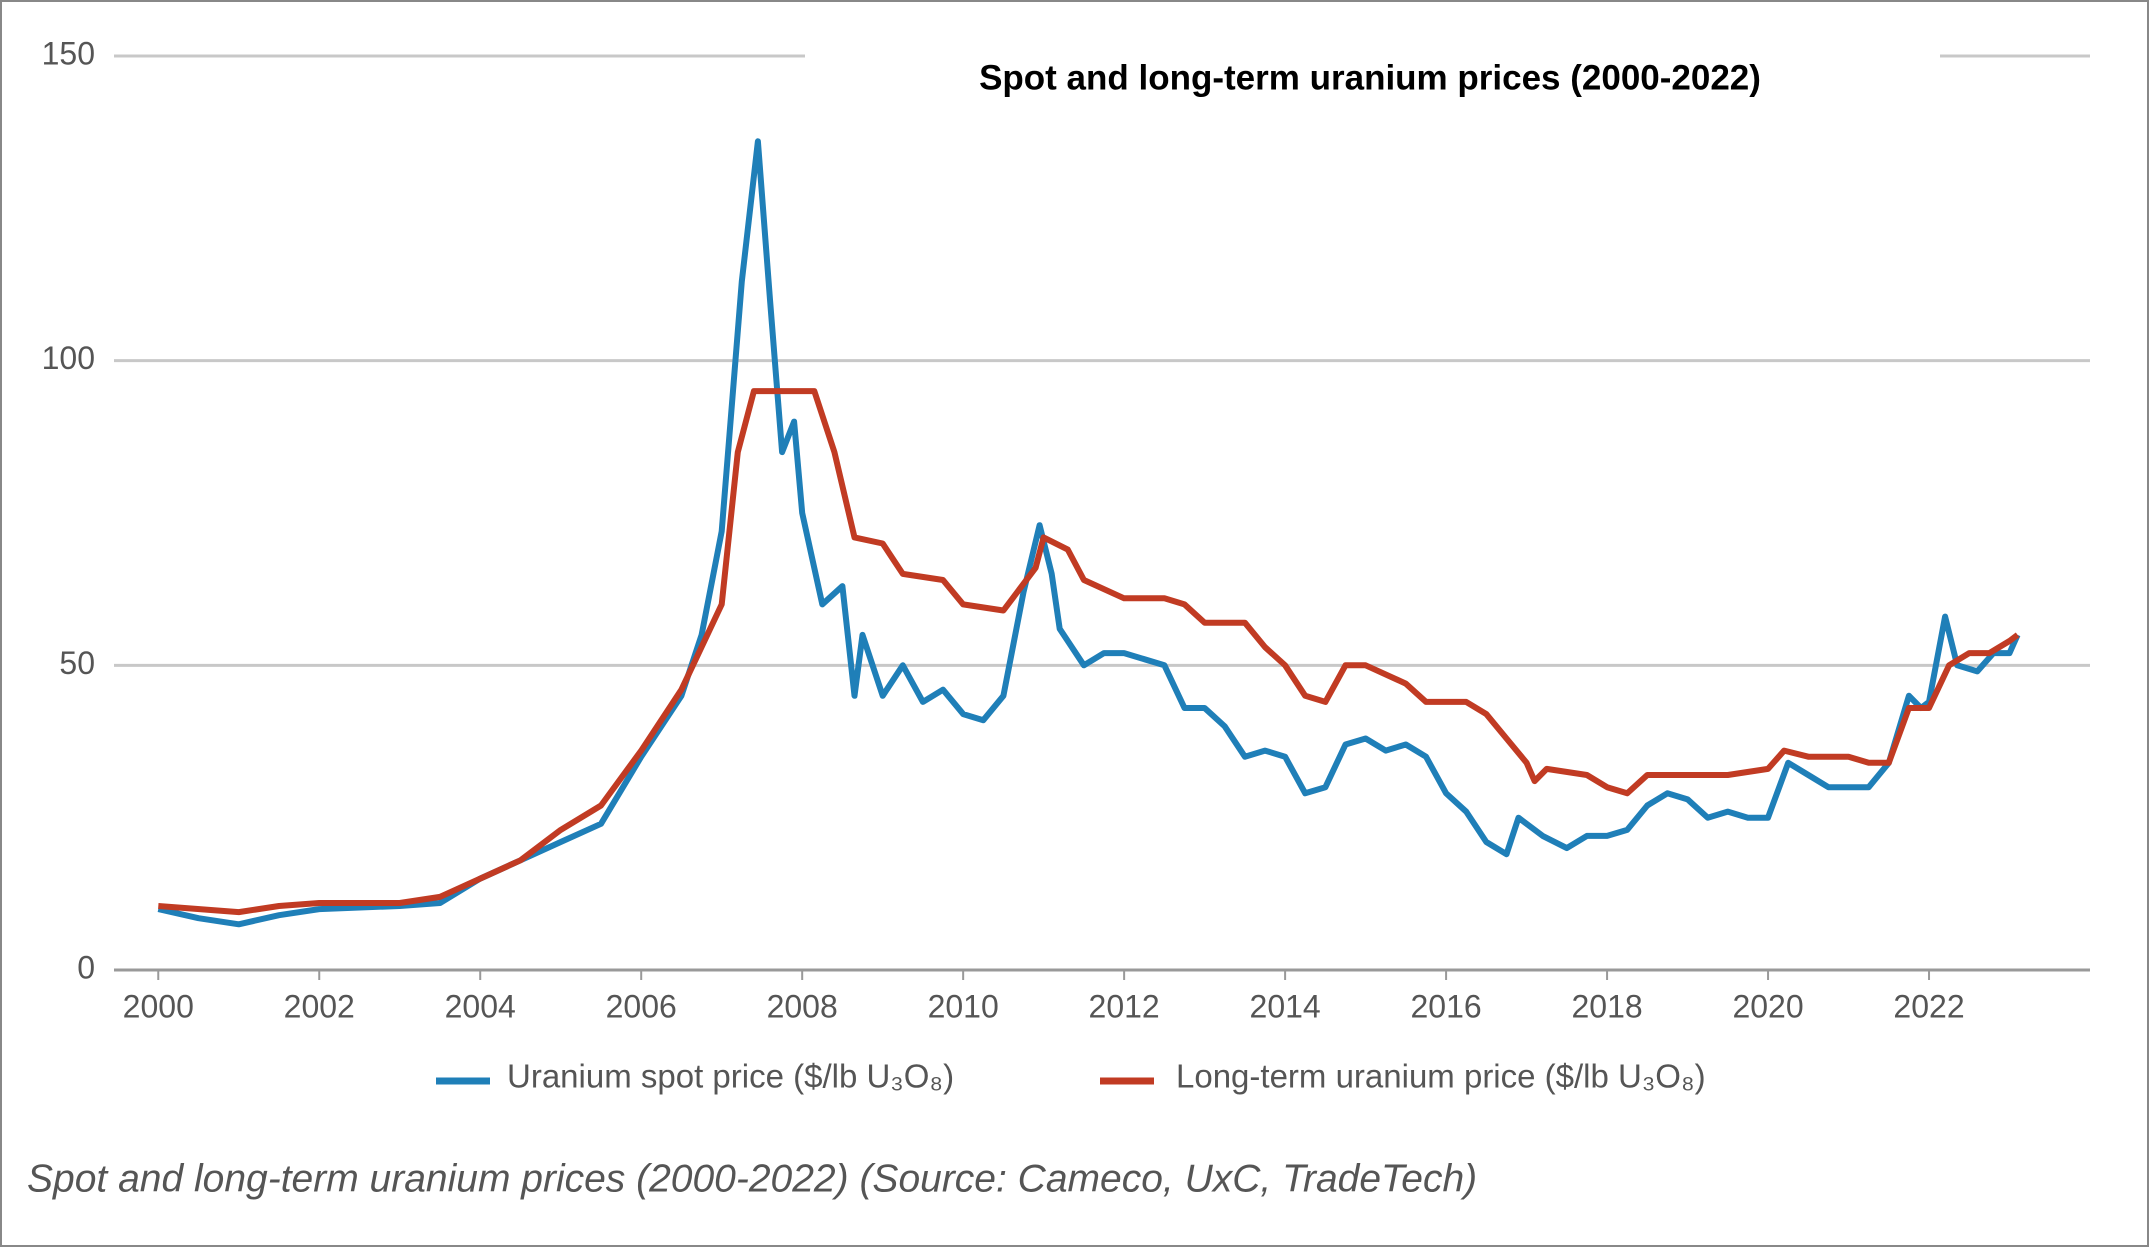 This screenshot has height=1247, width=2149. Describe the element at coordinates (77, 663) in the screenshot. I see `y-tick-label: 50` at that location.